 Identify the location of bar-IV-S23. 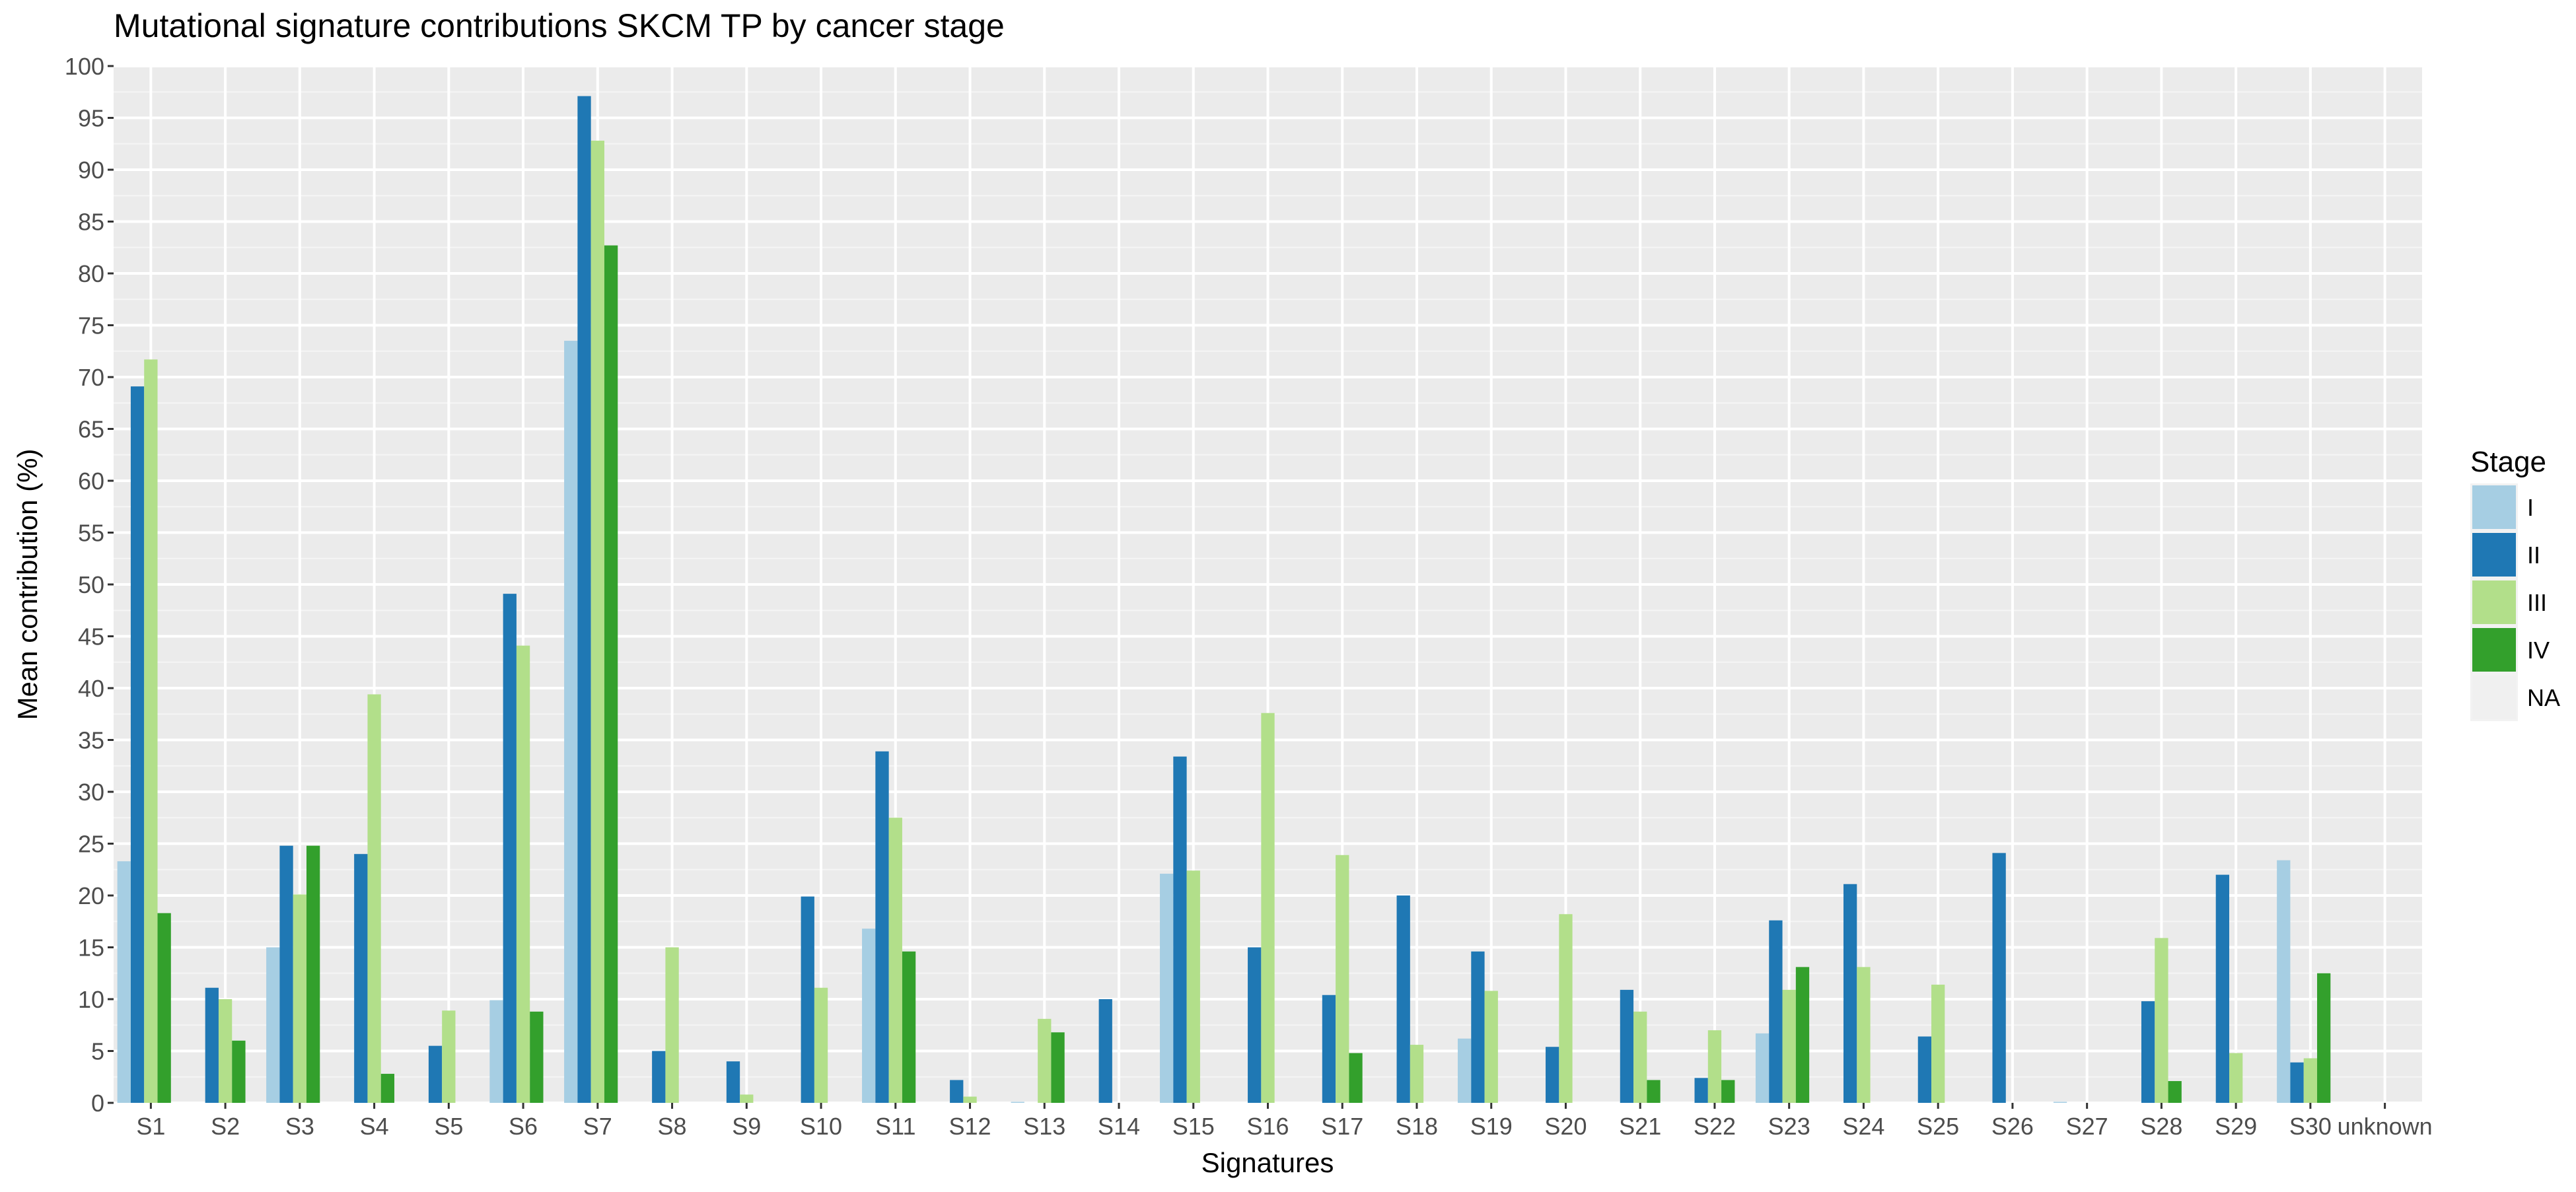
(1803, 1035).